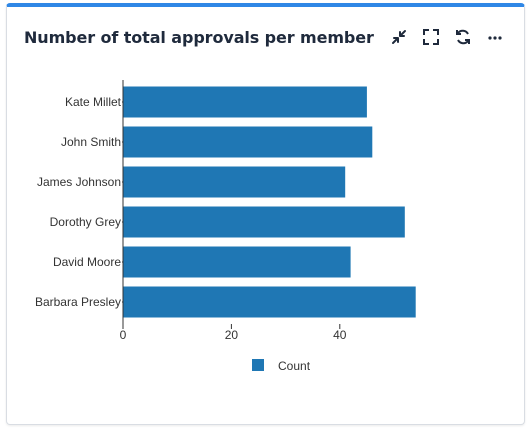  Describe the element at coordinates (123, 335) in the screenshot. I see `x-tick-label: 0` at that location.